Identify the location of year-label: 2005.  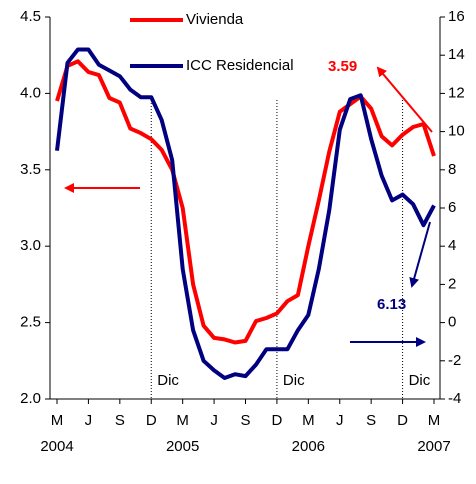
(182, 446).